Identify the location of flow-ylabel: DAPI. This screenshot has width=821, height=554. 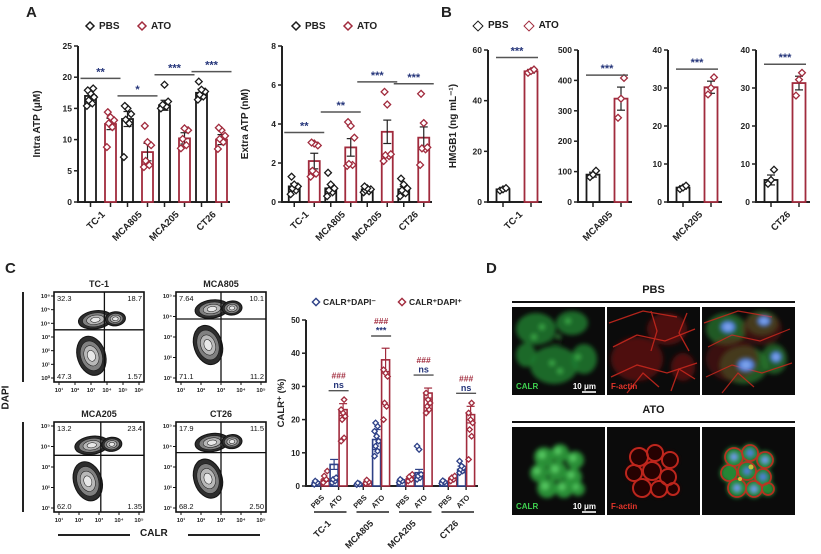
(6, 397).